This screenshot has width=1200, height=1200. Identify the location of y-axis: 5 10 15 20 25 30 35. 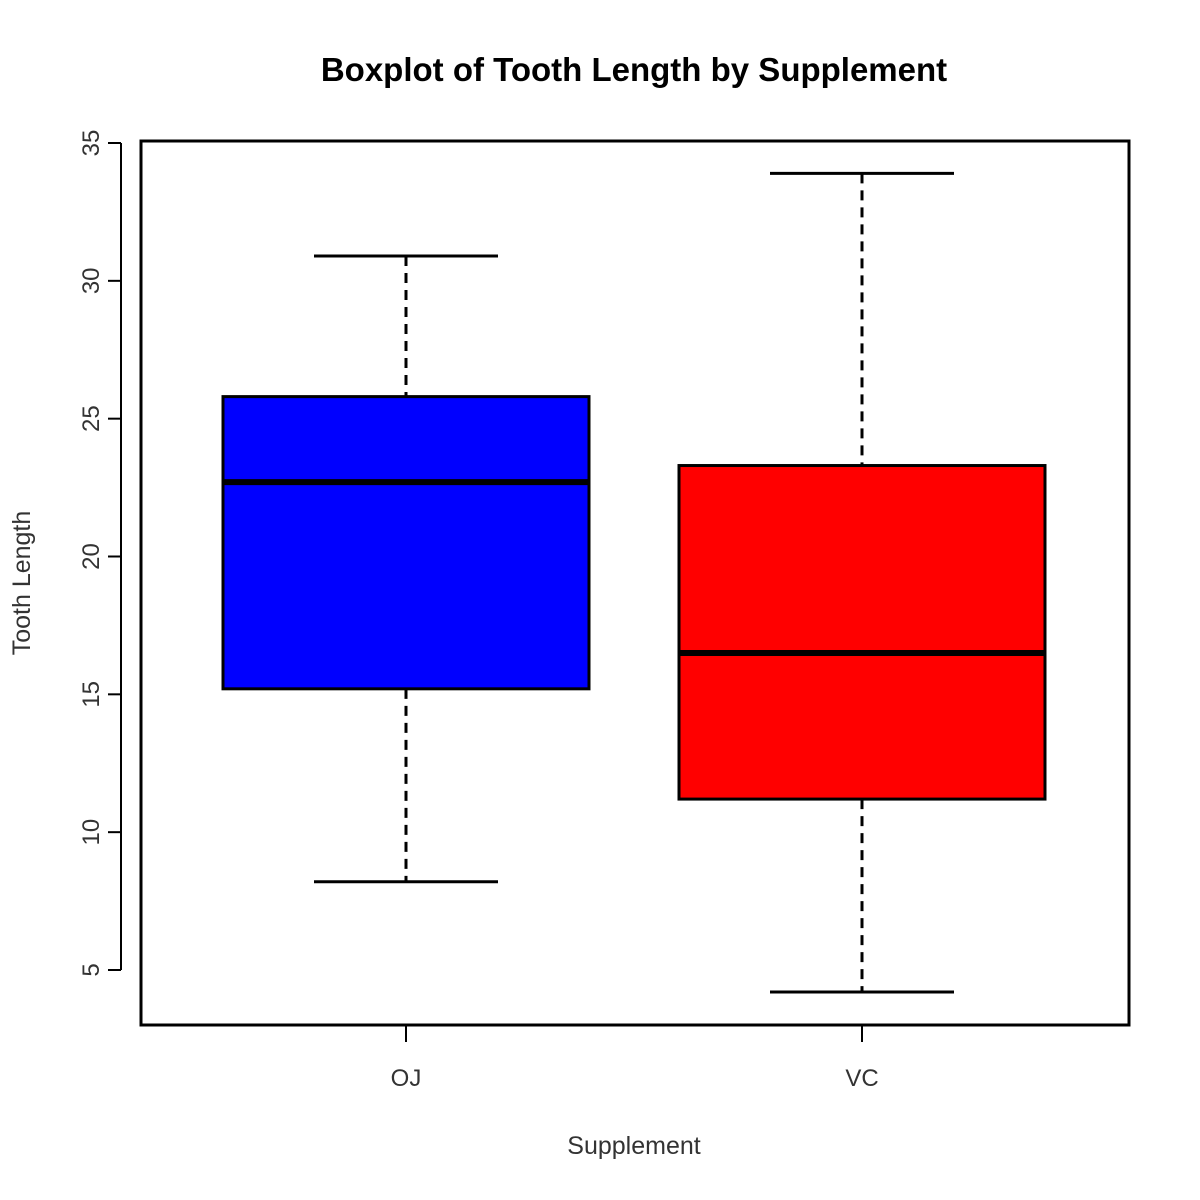
(100, 553).